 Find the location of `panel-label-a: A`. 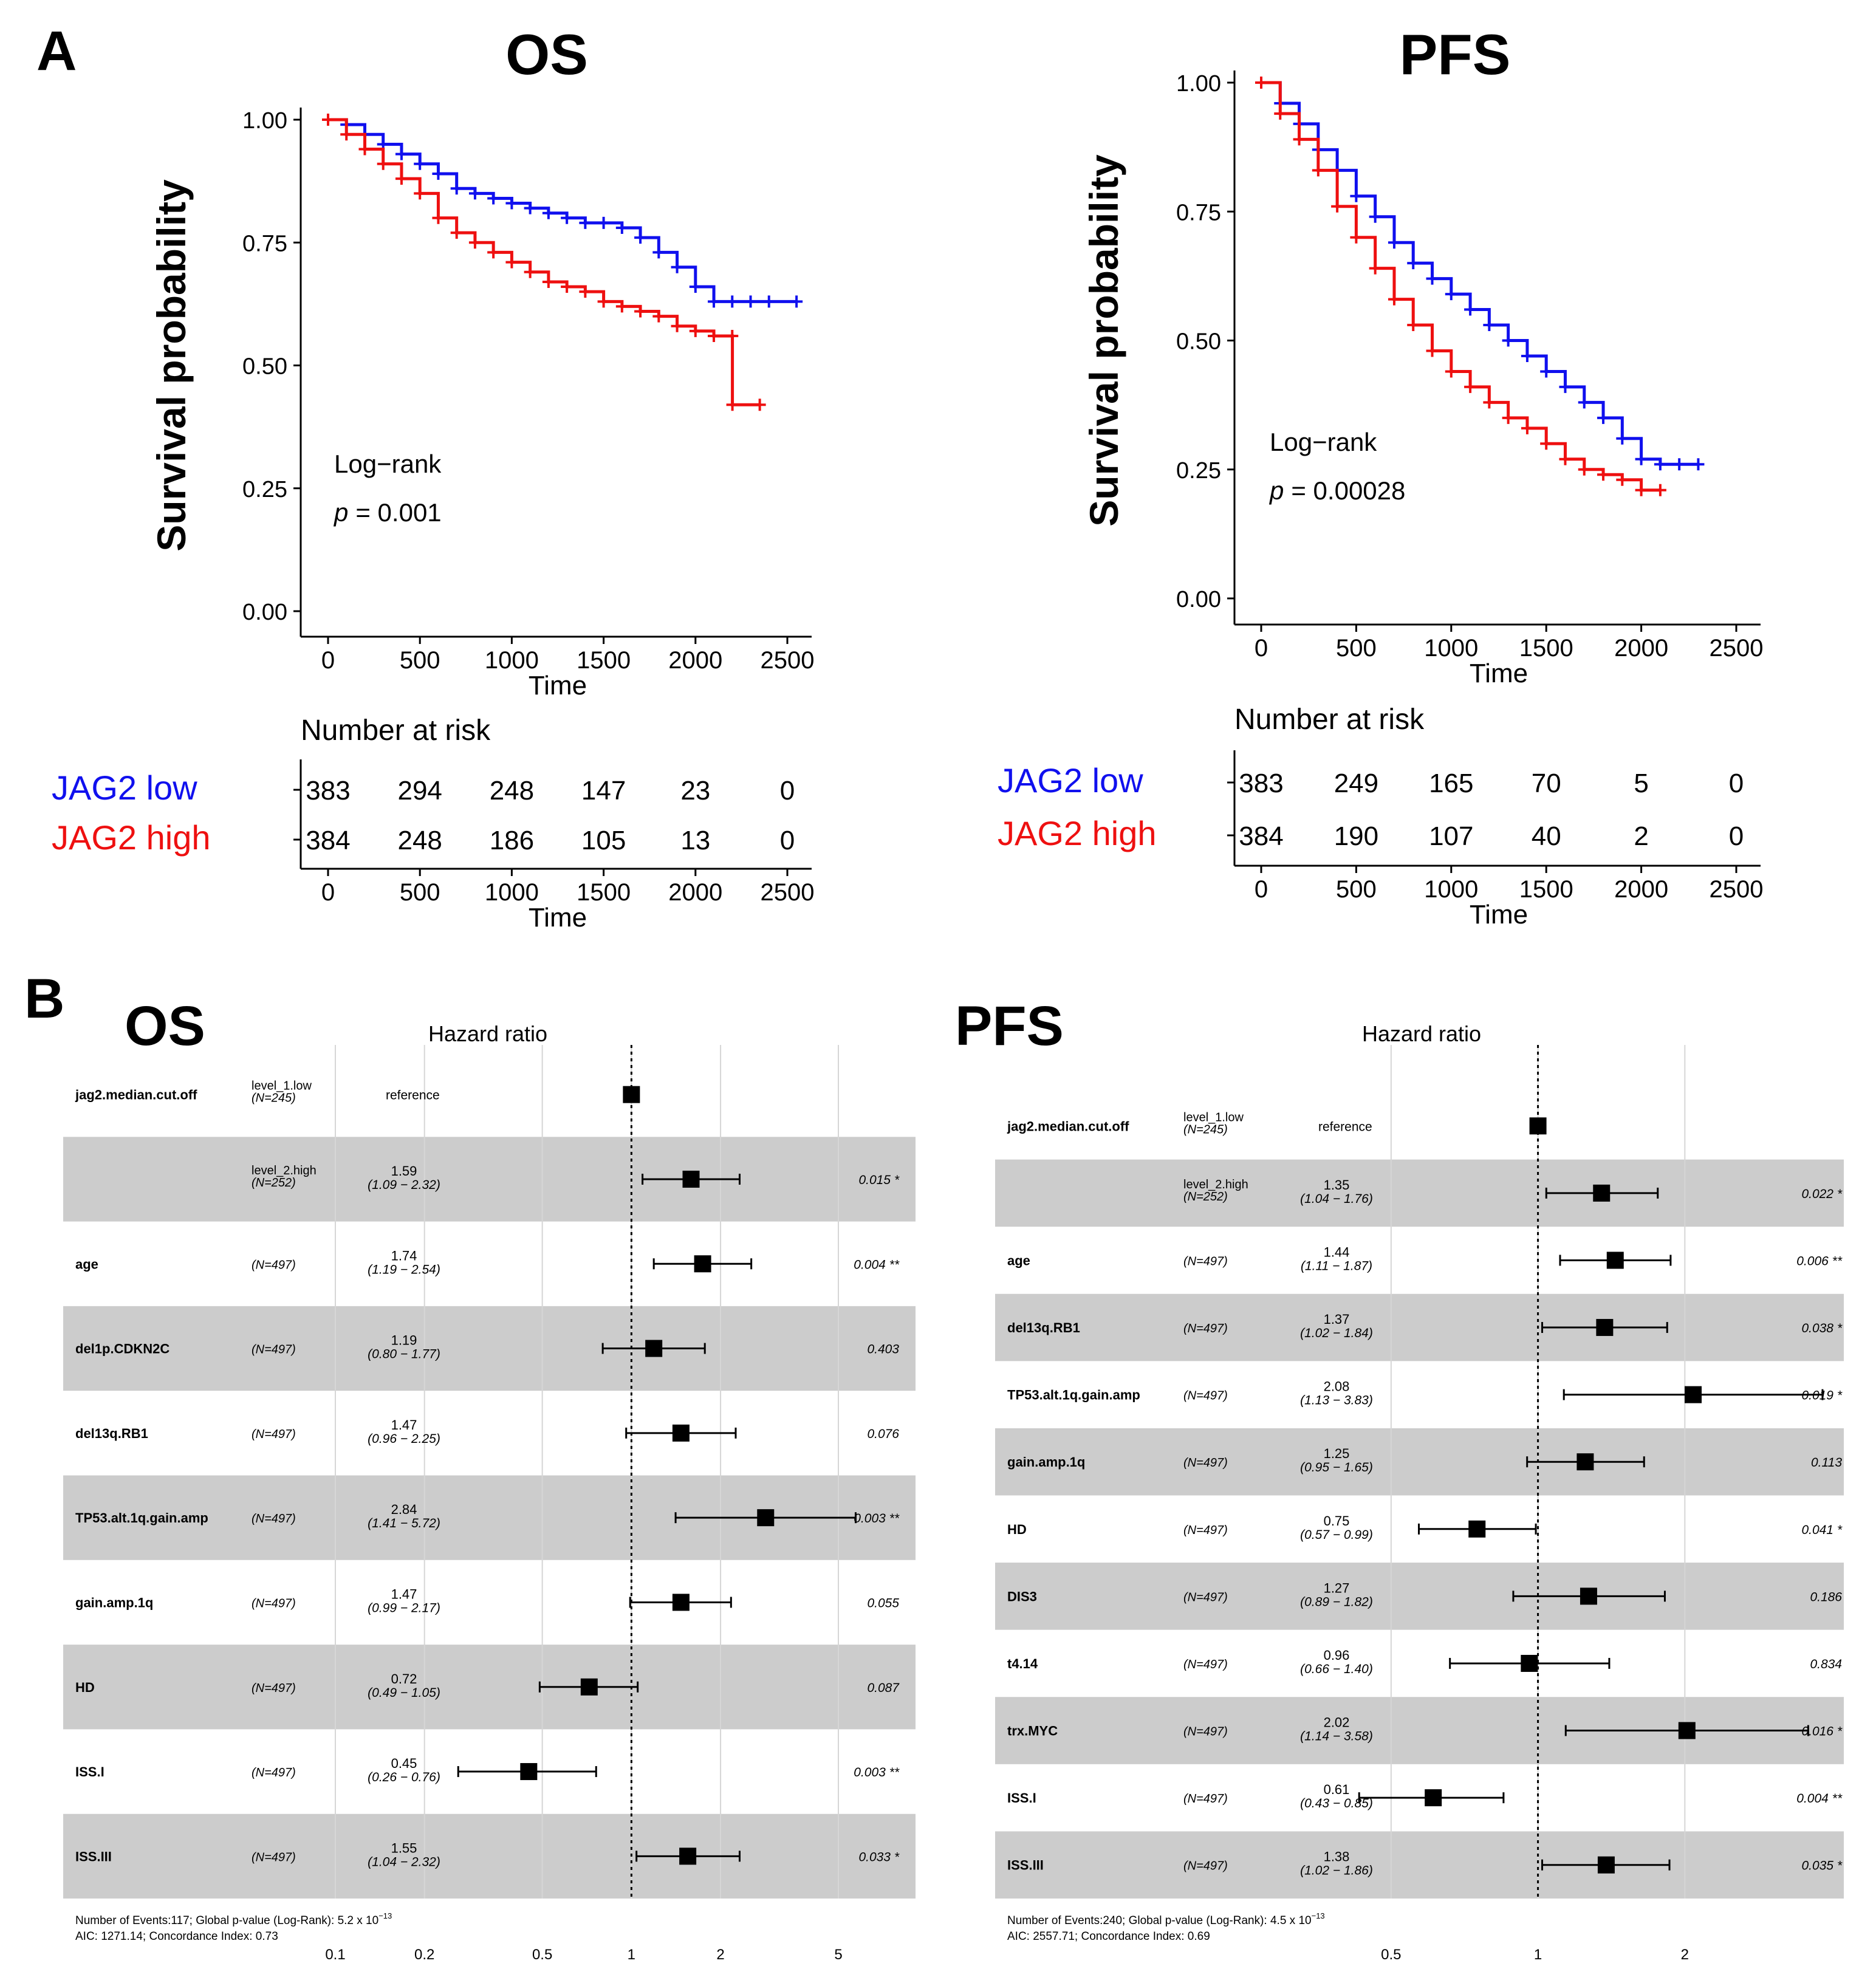

panel-label-a: A is located at coordinates (57, 51).